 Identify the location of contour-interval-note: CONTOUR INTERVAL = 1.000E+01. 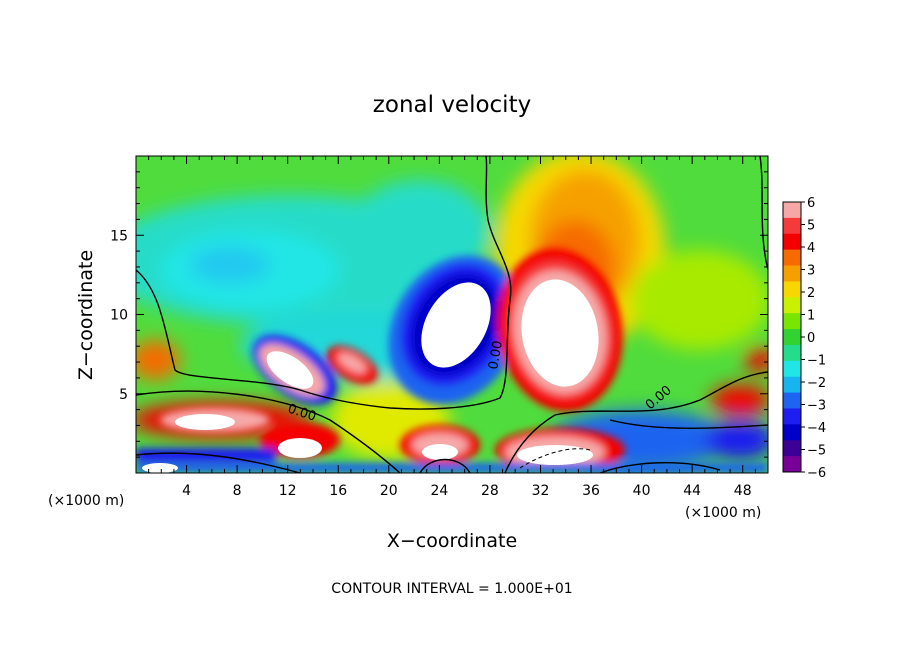
(451, 589).